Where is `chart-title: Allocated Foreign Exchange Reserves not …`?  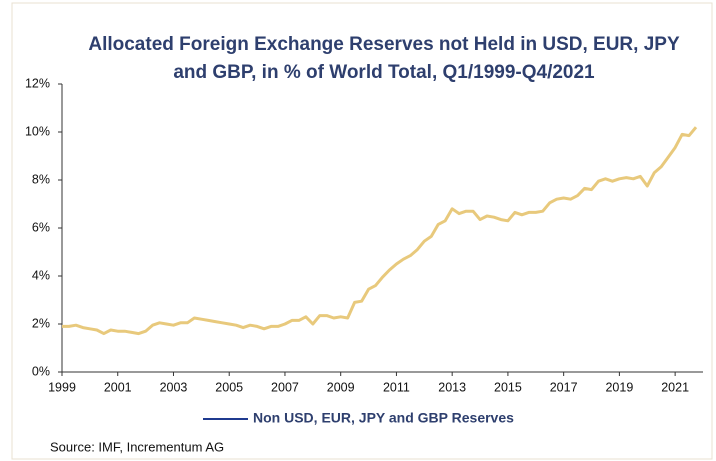 chart-title: Allocated Foreign Exchange Reserves not … is located at coordinates (384, 44).